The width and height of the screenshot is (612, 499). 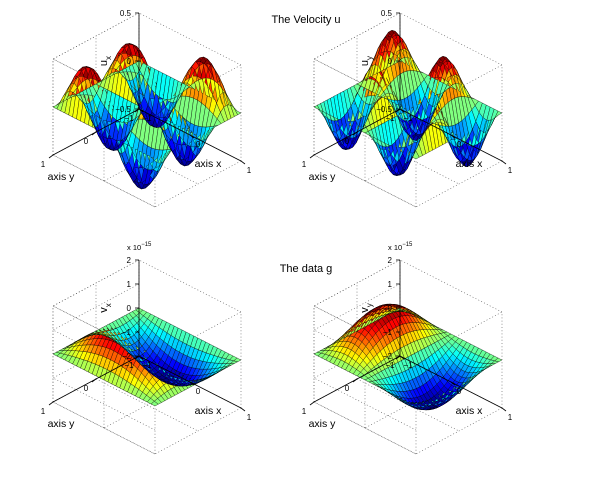 I want to click on section-title-velocity: The Velocity u, so click(x=305, y=20).